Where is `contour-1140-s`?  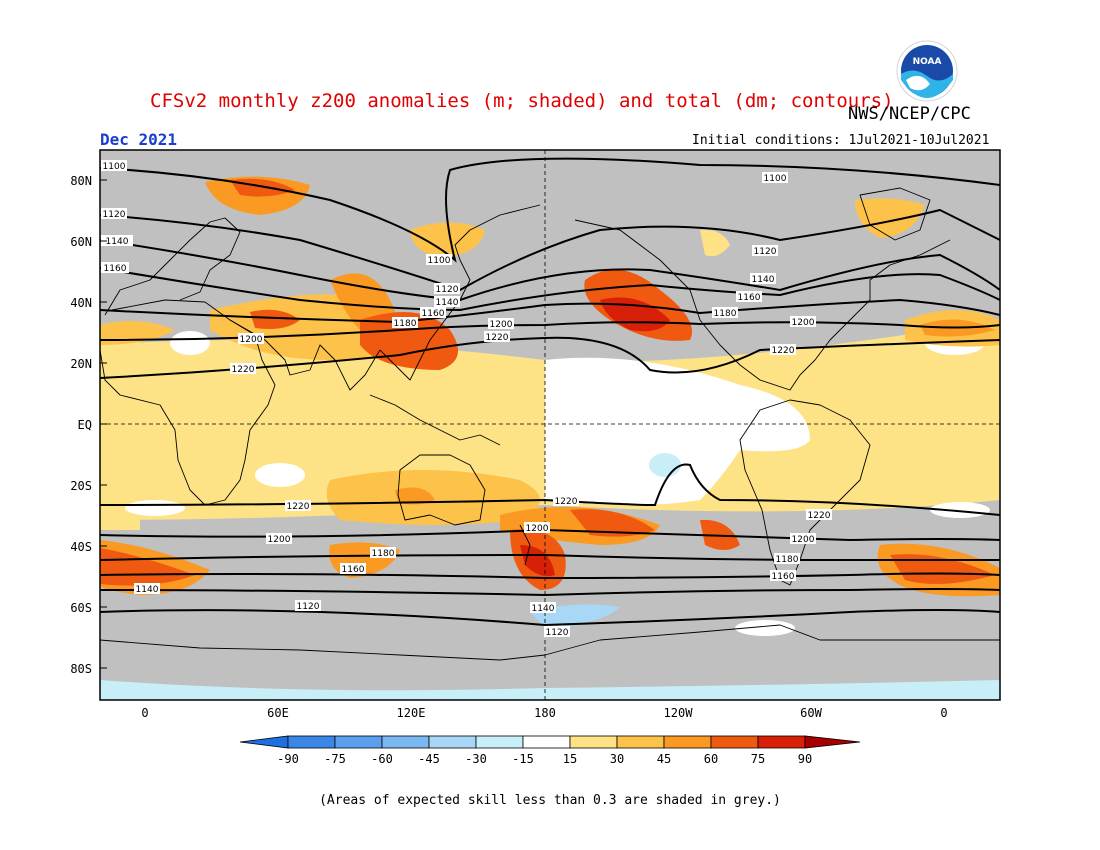
contour-1140-s is located at coordinates (550, 592).